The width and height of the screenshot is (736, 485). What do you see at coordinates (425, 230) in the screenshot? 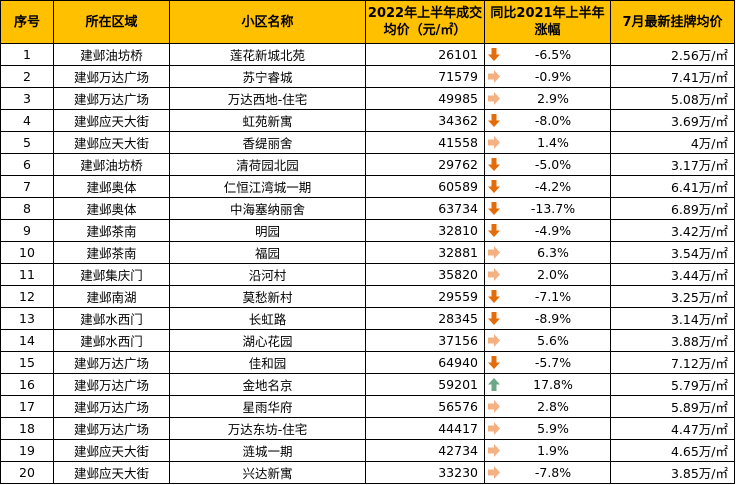
I see `cell-price: 32810` at bounding box center [425, 230].